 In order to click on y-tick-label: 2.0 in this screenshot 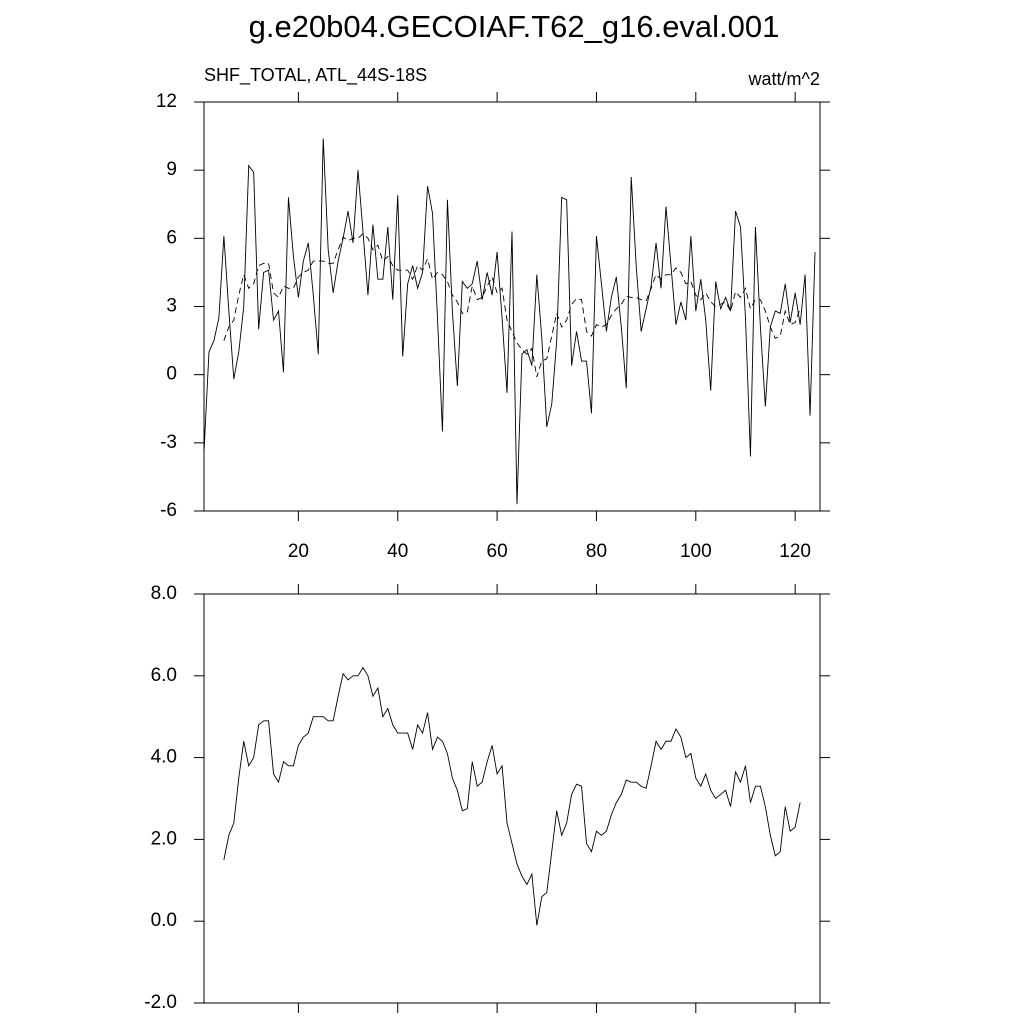, I will do `click(164, 838)`.